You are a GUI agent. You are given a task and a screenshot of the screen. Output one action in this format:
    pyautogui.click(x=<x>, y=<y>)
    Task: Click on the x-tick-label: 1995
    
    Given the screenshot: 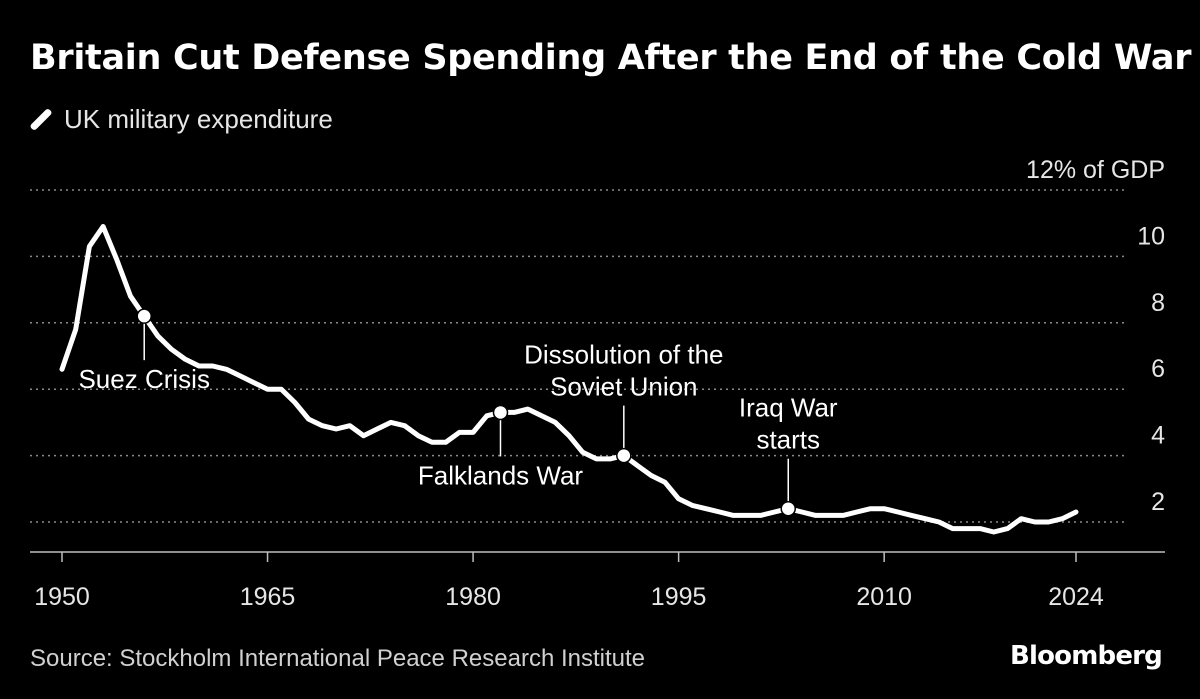 What is the action you would take?
    pyautogui.click(x=679, y=597)
    